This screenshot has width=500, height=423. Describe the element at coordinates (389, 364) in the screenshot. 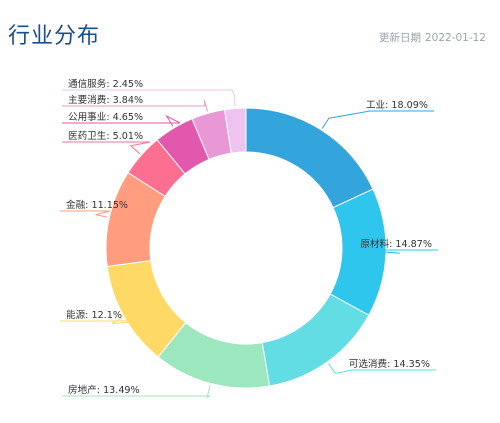

I see `slice-label-2: 可选消费: 14.35%` at that location.